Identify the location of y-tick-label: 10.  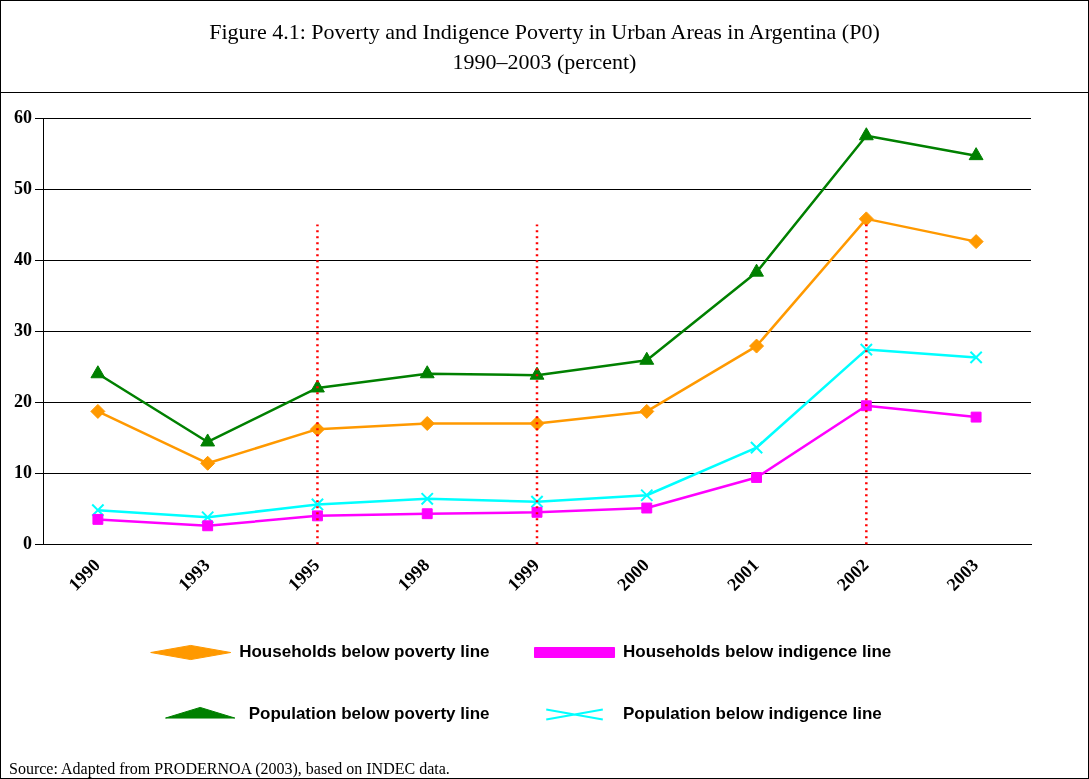
(23, 471).